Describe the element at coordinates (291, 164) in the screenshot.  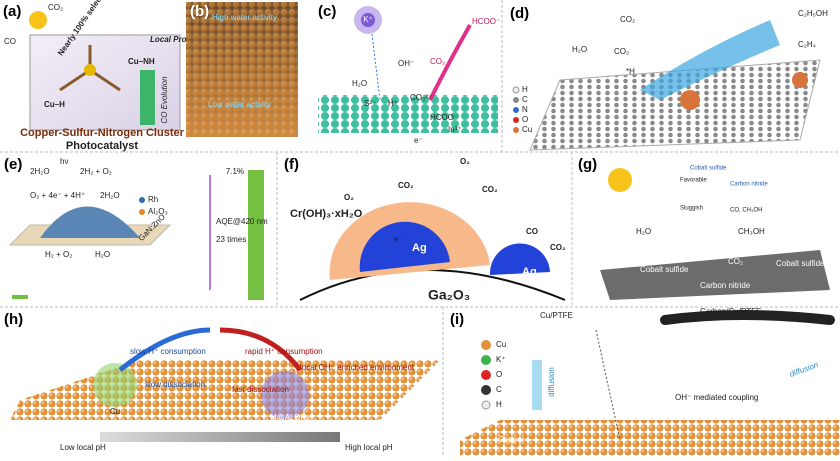
I see `panel-label: (f)` at that location.